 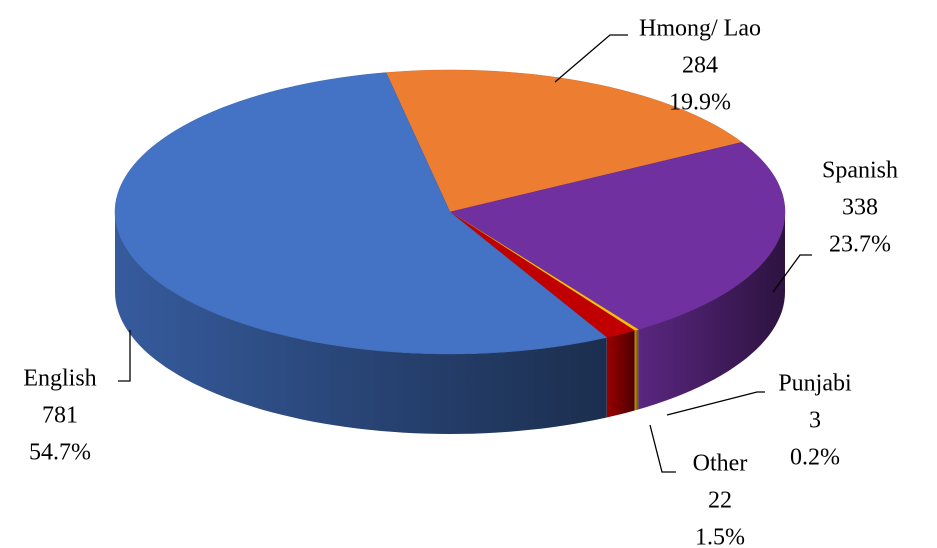 I want to click on slice-label-name: Hmong/ Lao, so click(x=700, y=29).